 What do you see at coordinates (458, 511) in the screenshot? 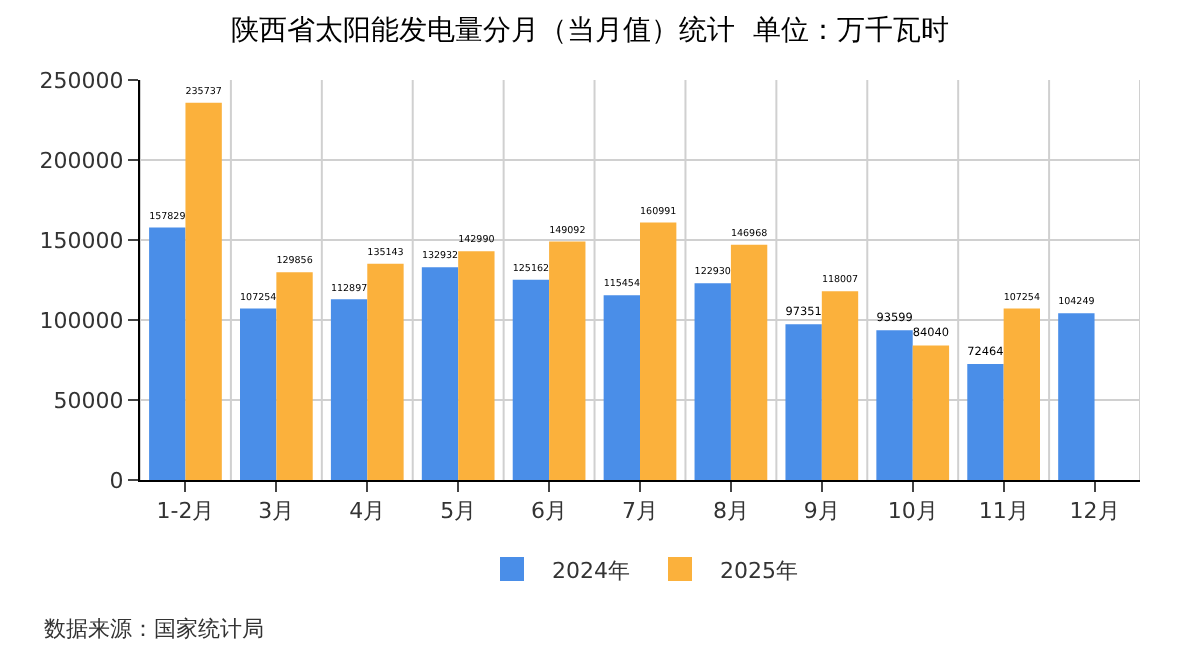
I see `x-tick-label: 5月` at bounding box center [458, 511].